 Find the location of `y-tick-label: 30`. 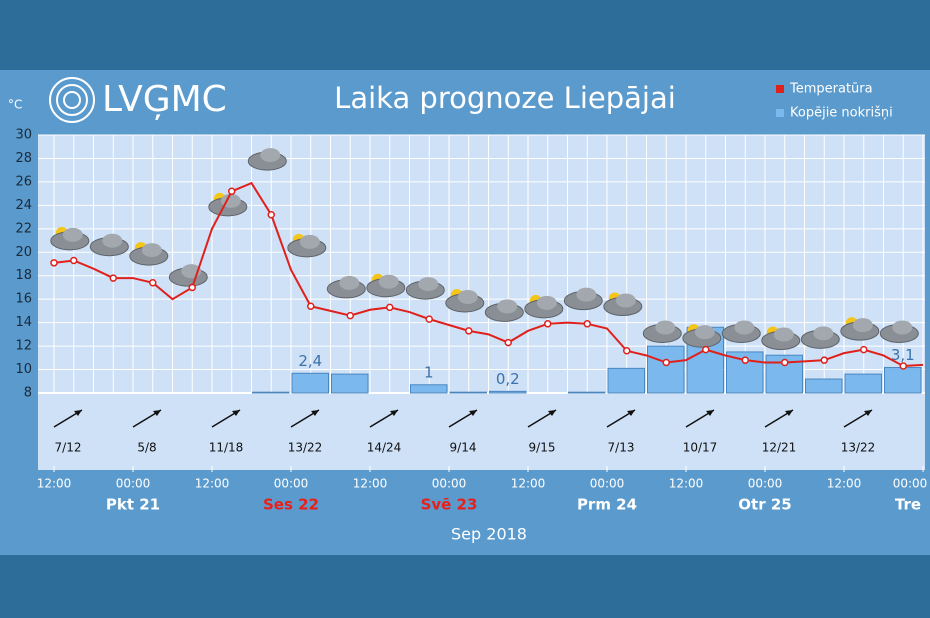

y-tick-label: 30 is located at coordinates (23, 135).